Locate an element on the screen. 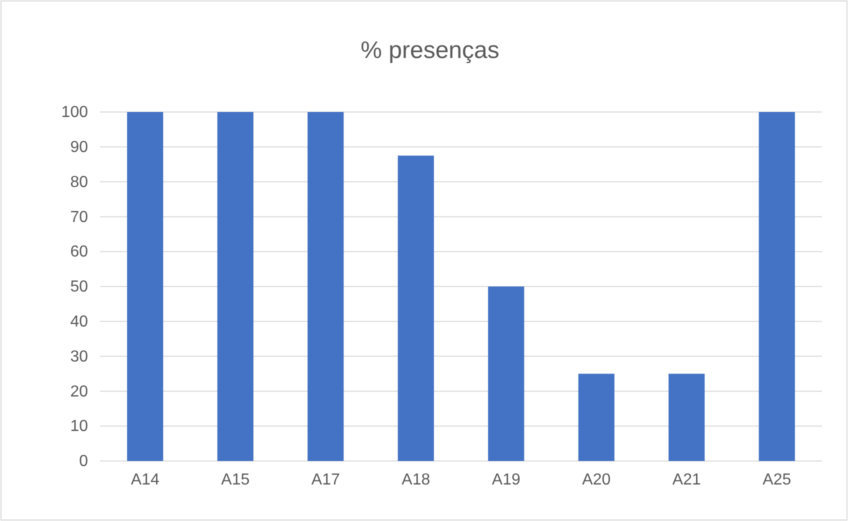  x-tick-label: A21 is located at coordinates (686, 479).